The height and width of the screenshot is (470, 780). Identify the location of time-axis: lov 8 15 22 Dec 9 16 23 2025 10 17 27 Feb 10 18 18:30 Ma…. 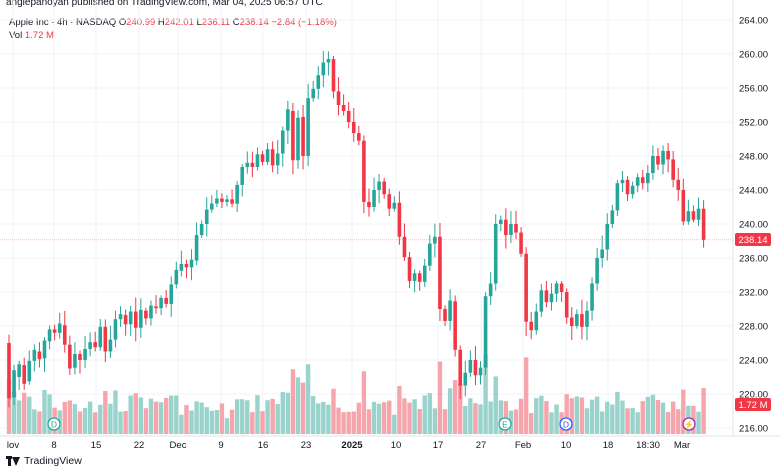
(348, 445).